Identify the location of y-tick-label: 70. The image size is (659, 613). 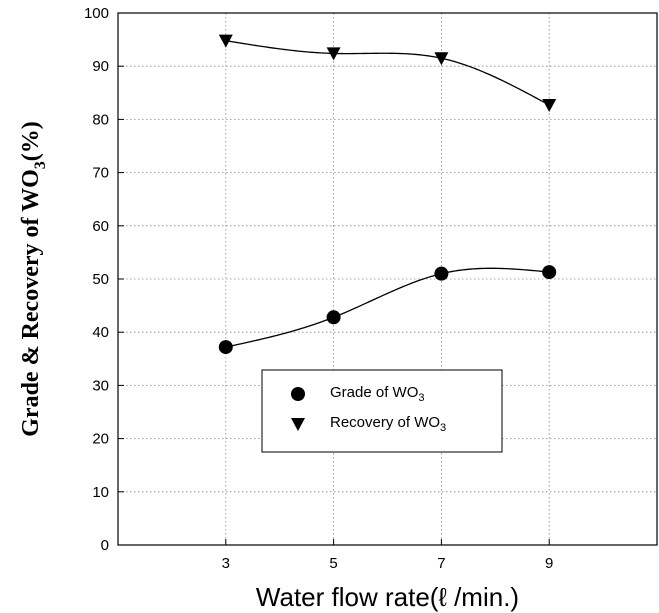
(100, 173).